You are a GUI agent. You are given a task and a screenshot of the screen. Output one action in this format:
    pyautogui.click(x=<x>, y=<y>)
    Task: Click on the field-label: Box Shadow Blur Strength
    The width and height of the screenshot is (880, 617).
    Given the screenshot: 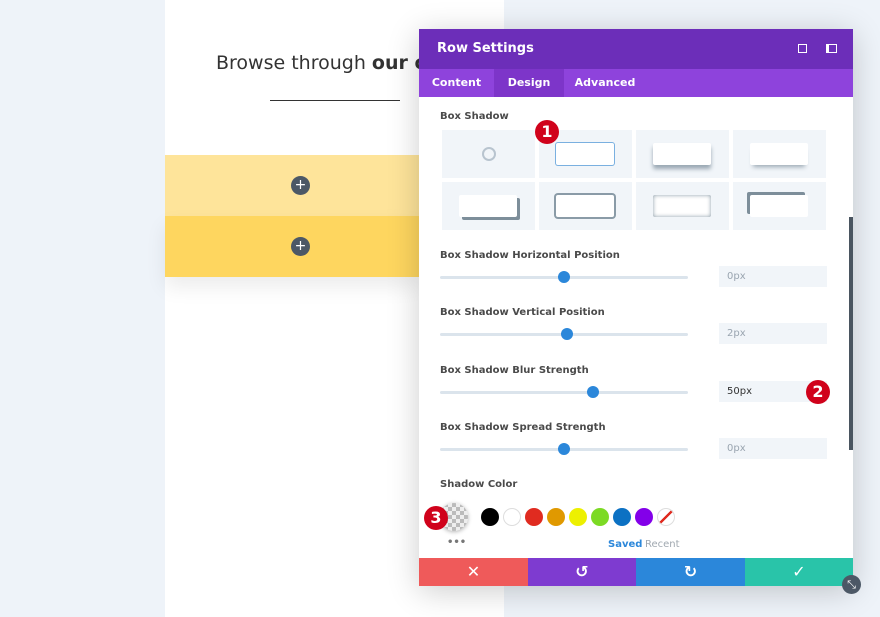 What is the action you would take?
    pyautogui.click(x=514, y=370)
    